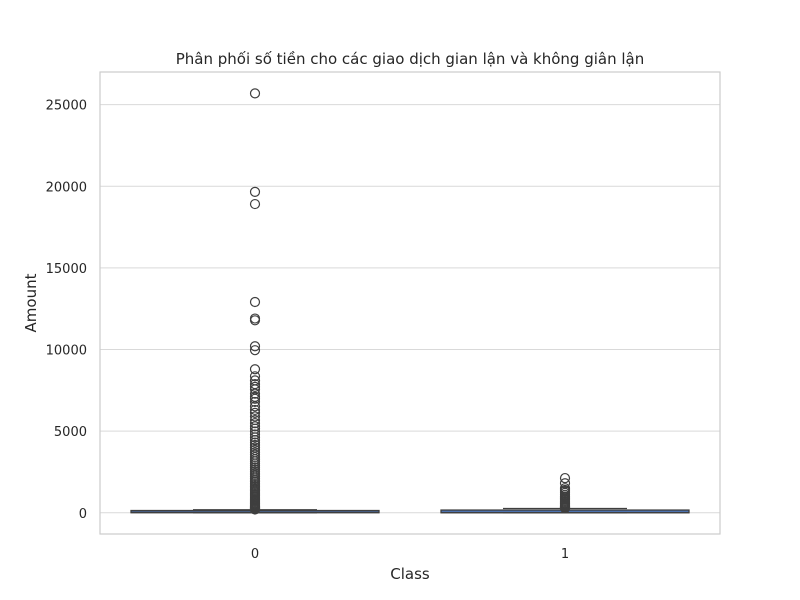  Describe the element at coordinates (565, 554) in the screenshot. I see `x-tick-label: 1` at that location.